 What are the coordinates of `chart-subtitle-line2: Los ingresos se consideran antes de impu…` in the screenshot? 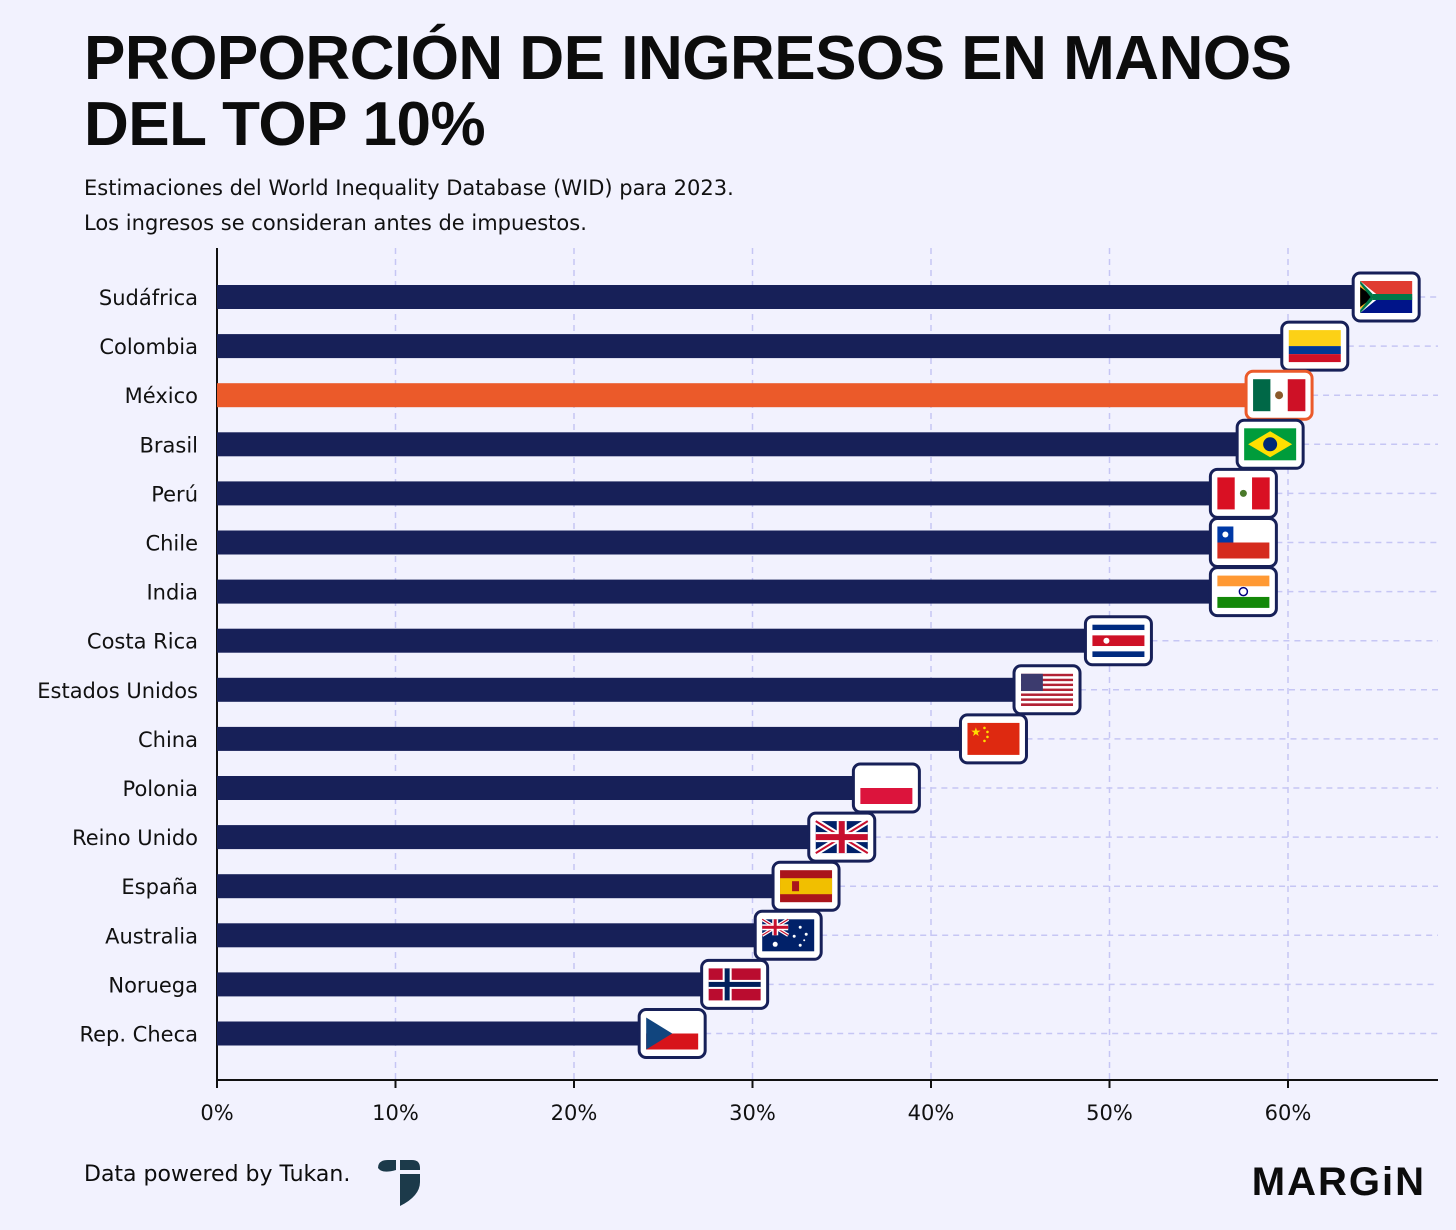 It's located at (335, 223).